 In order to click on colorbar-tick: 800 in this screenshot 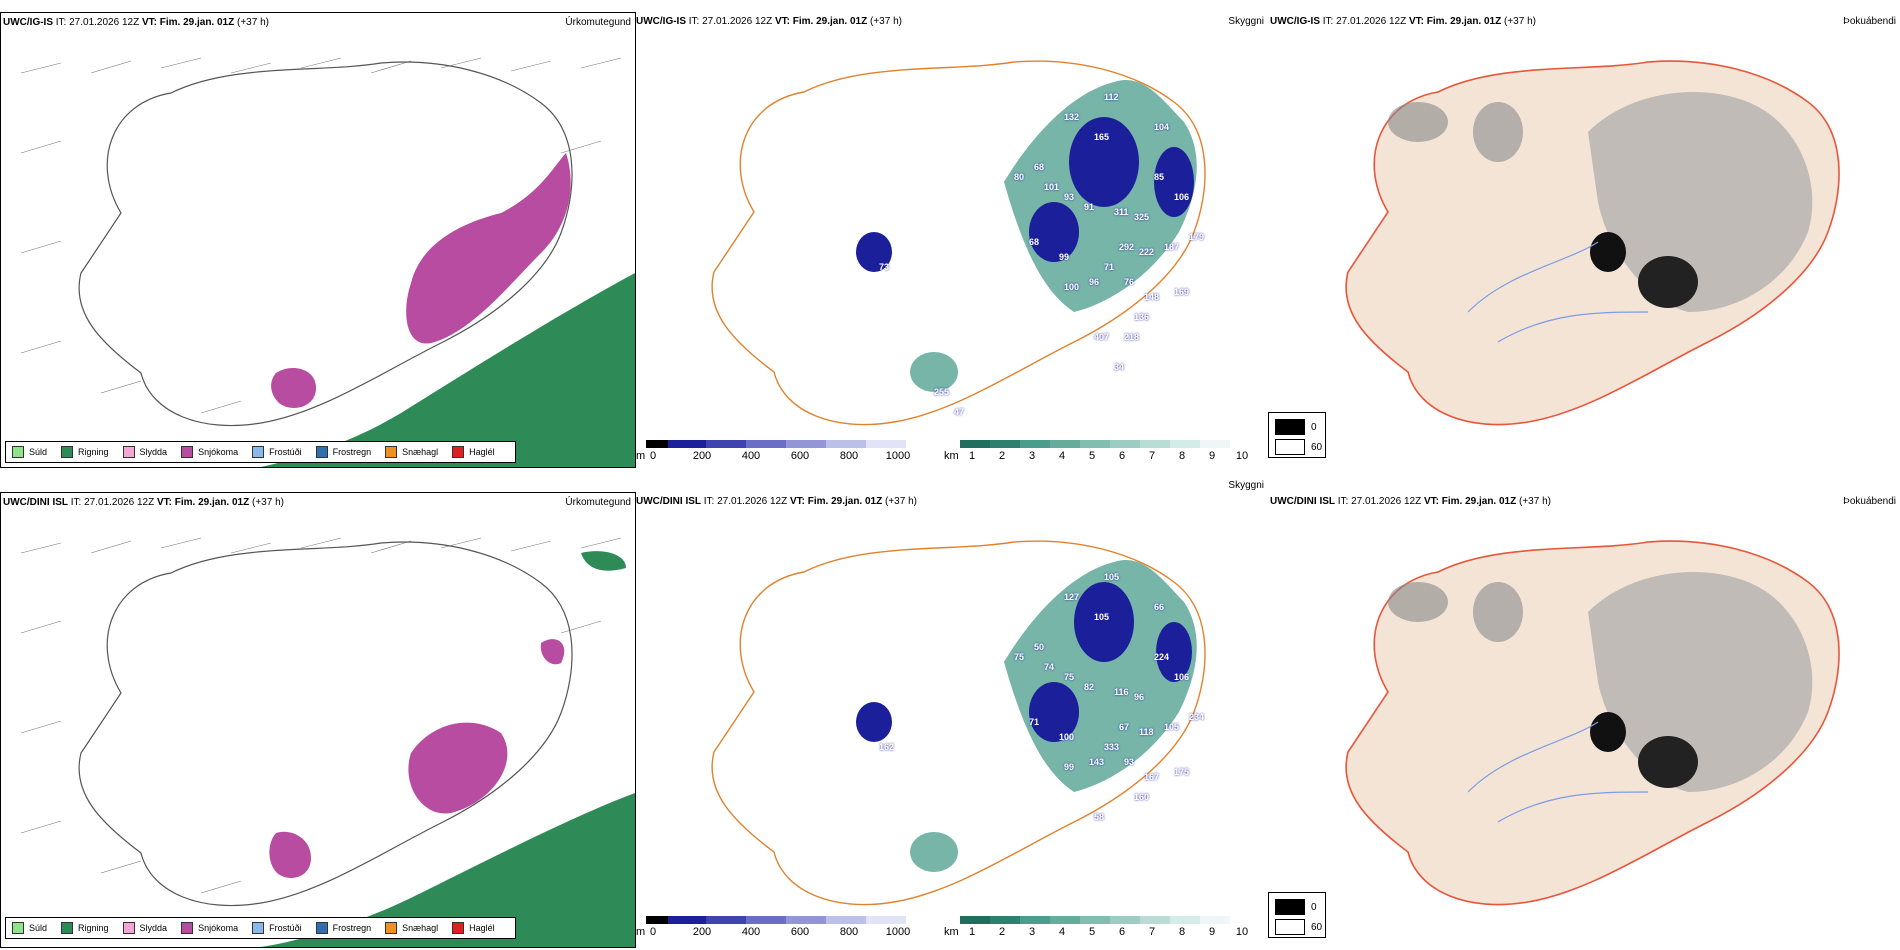, I will do `click(849, 932)`.